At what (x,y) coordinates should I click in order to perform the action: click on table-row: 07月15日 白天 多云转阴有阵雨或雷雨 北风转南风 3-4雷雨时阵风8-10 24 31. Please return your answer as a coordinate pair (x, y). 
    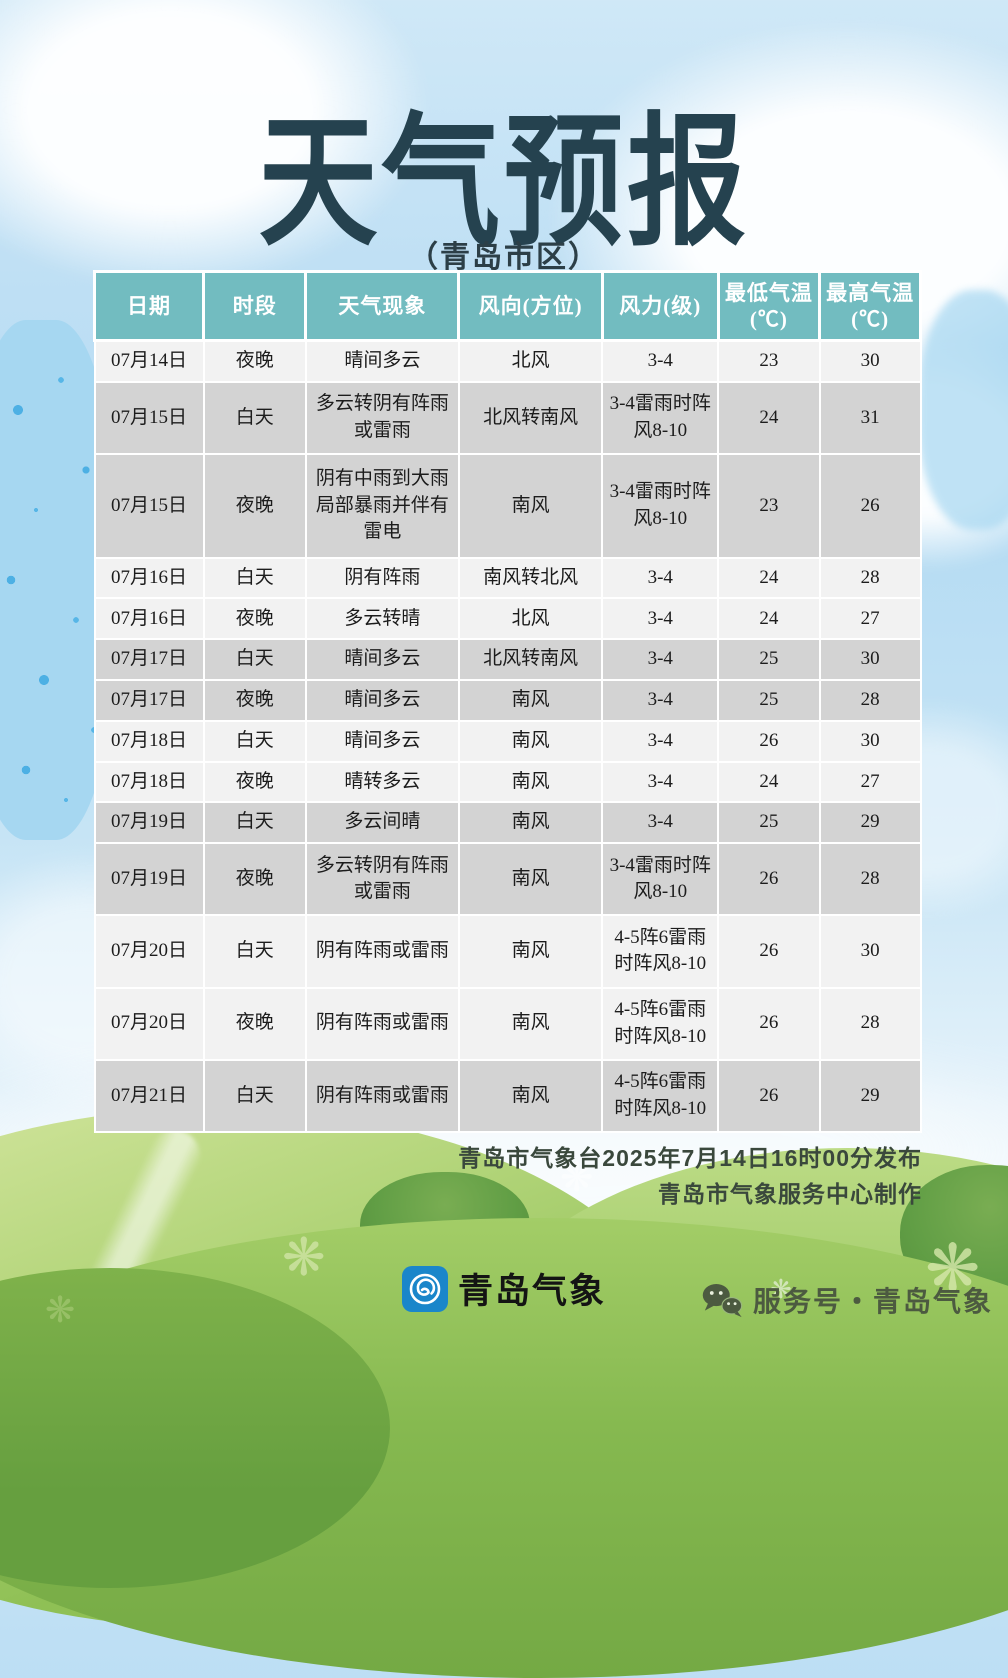
    Looking at the image, I should click on (507, 418).